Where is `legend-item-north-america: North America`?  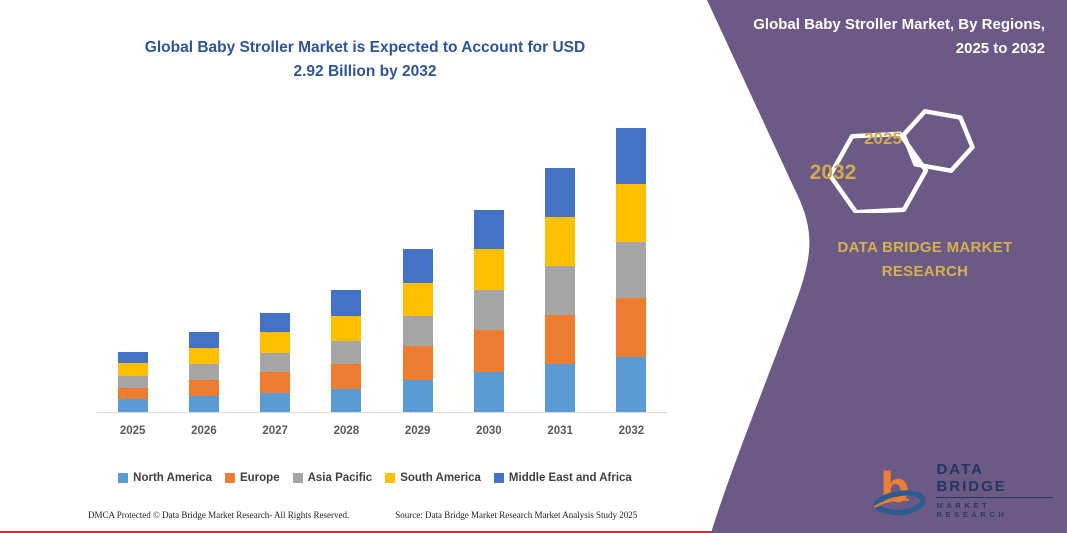 legend-item-north-america: North America is located at coordinates (165, 478).